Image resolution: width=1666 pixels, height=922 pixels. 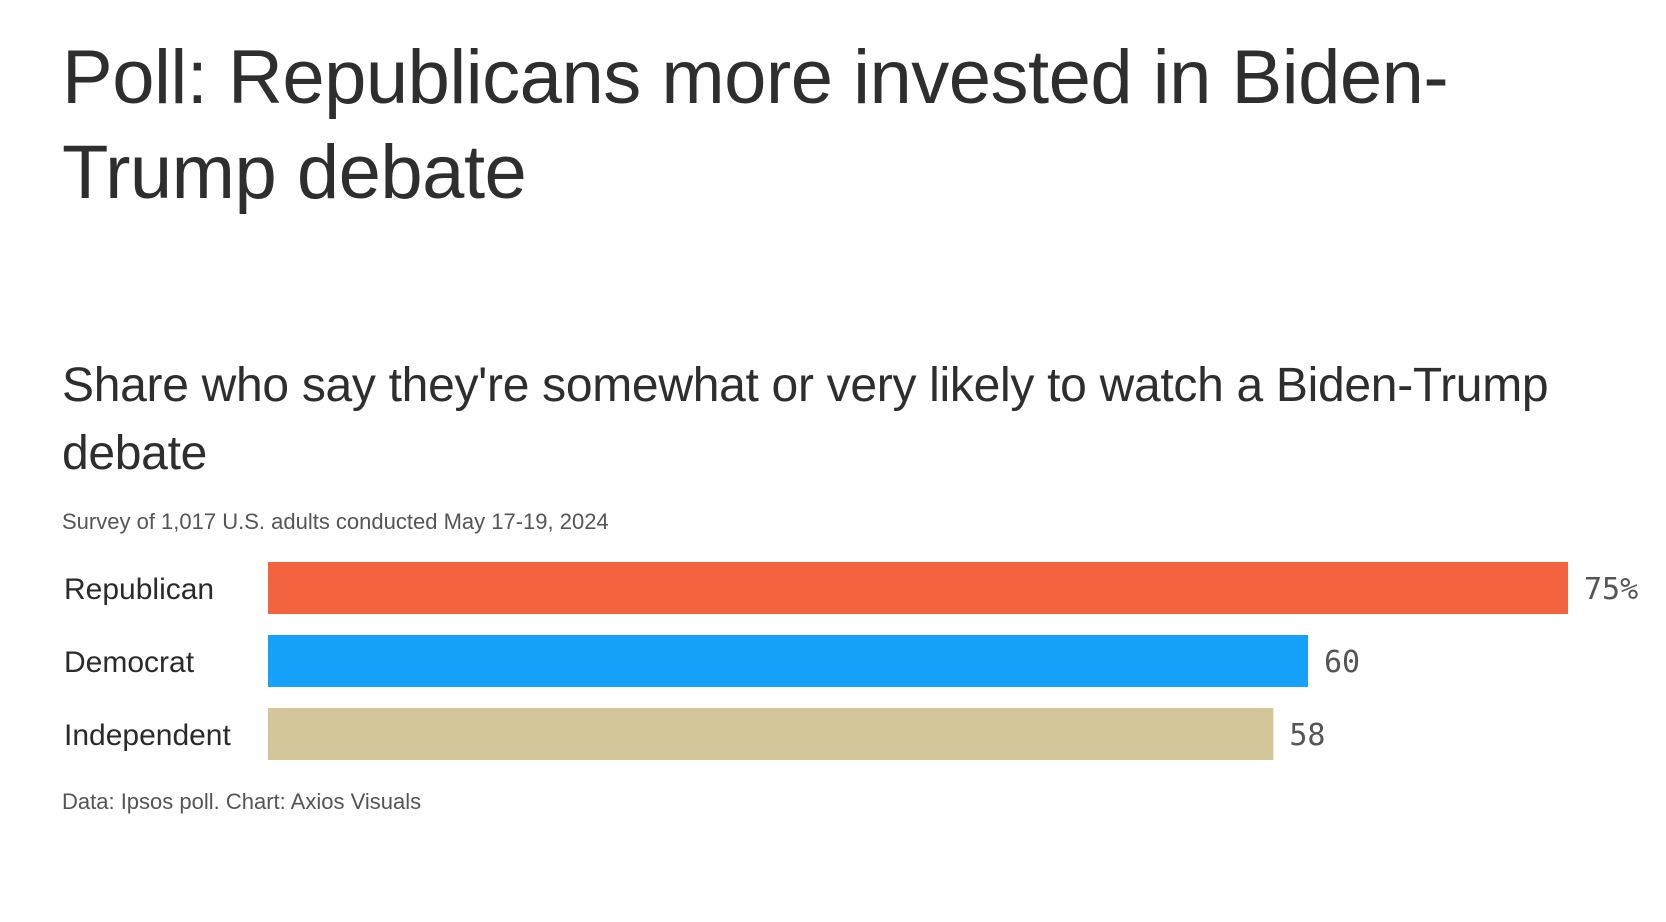 I want to click on category-label-republican: Republican, so click(x=139, y=589).